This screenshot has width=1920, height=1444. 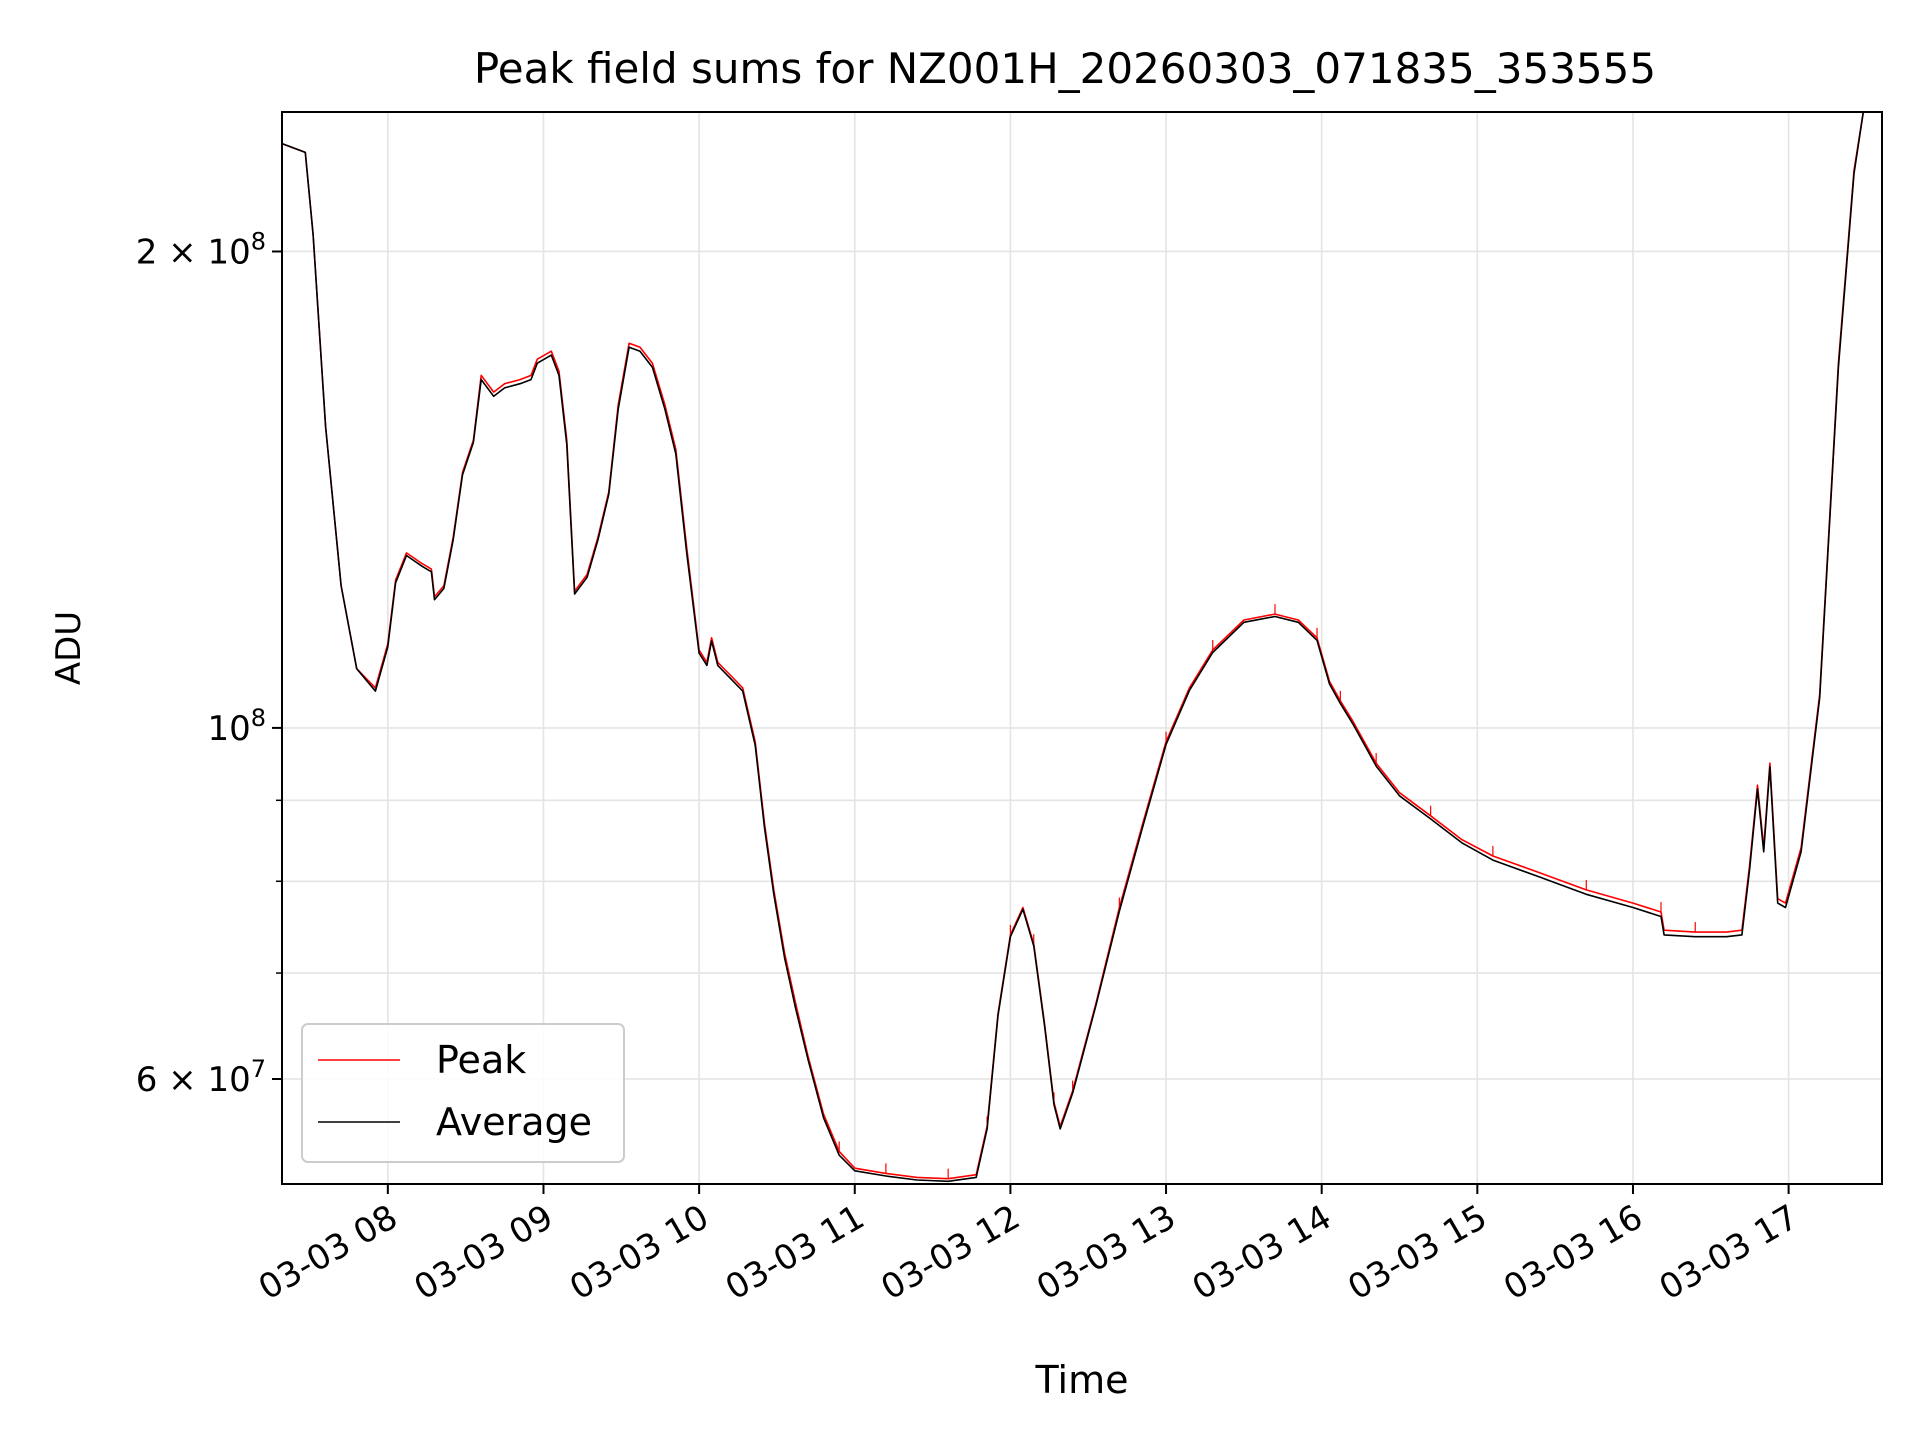 What do you see at coordinates (1082, 1380) in the screenshot?
I see `x-axis-label: Time` at bounding box center [1082, 1380].